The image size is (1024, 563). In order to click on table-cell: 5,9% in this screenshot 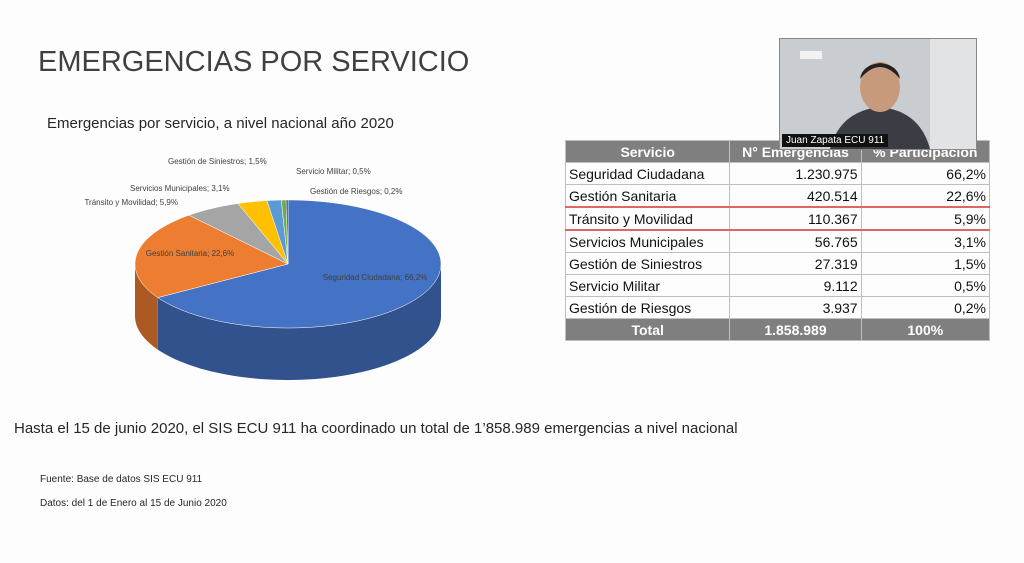, I will do `click(925, 218)`.